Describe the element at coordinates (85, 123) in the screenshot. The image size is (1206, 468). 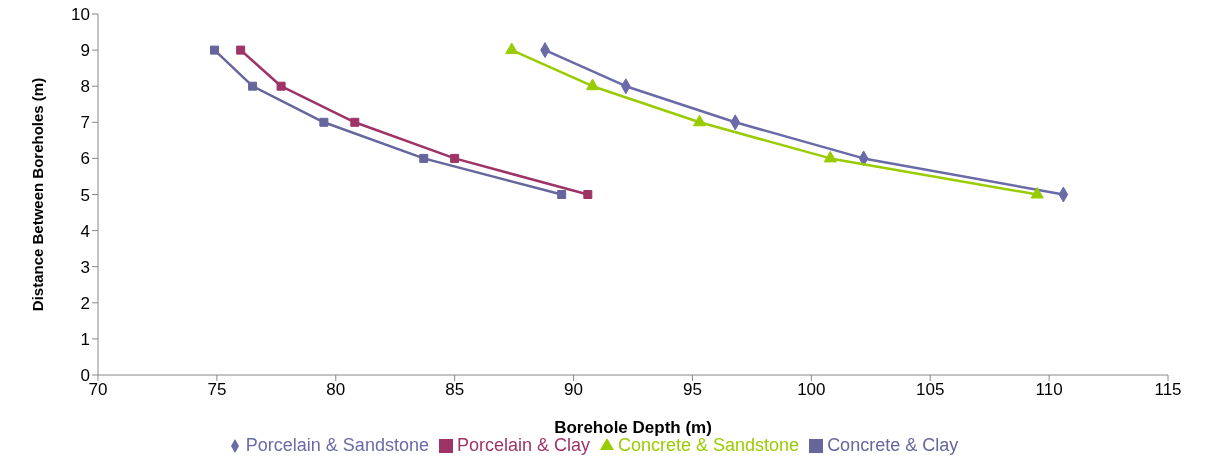
I see `y-tick-label: 7` at that location.